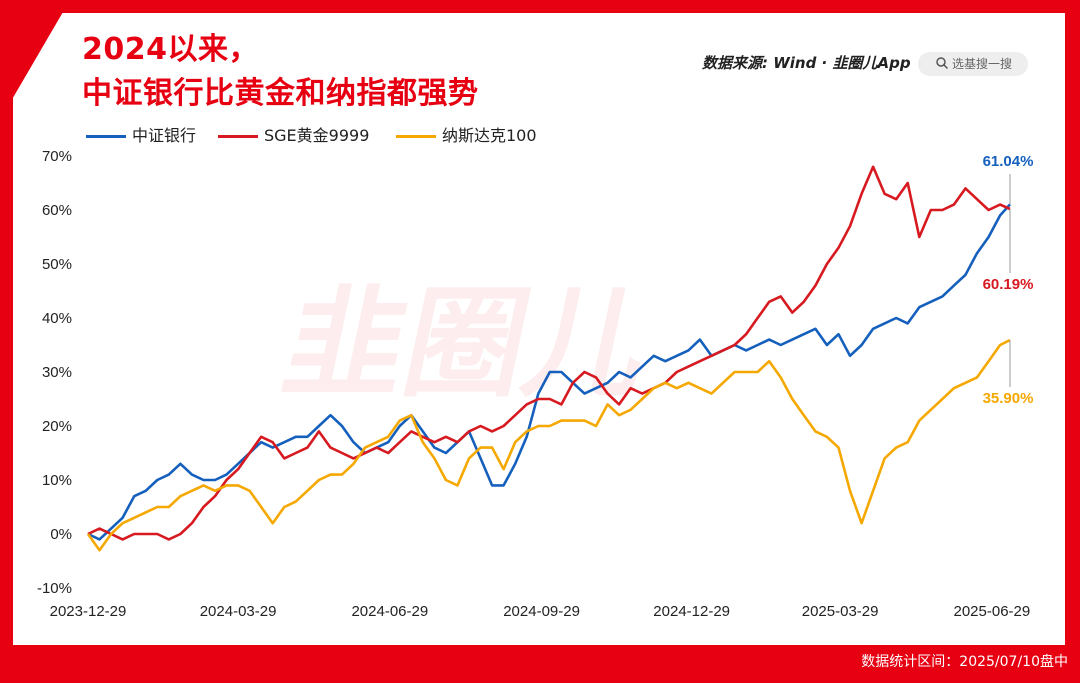 The image size is (1080, 683). What do you see at coordinates (35, 60) in the screenshot?
I see `corner-triangle` at bounding box center [35, 60].